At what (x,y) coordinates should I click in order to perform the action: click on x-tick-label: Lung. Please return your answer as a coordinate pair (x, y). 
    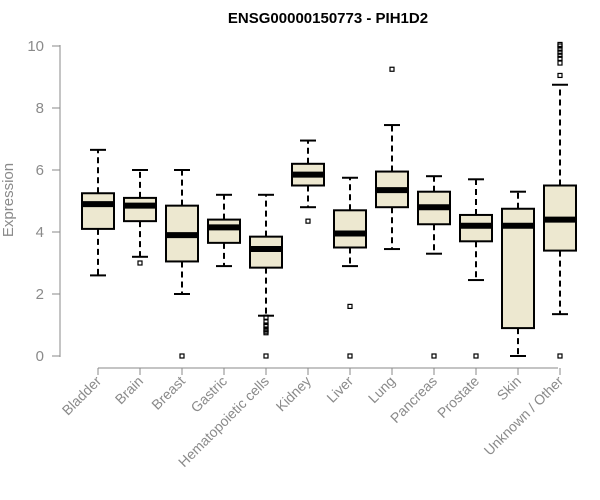
    Looking at the image, I should click on (381, 389).